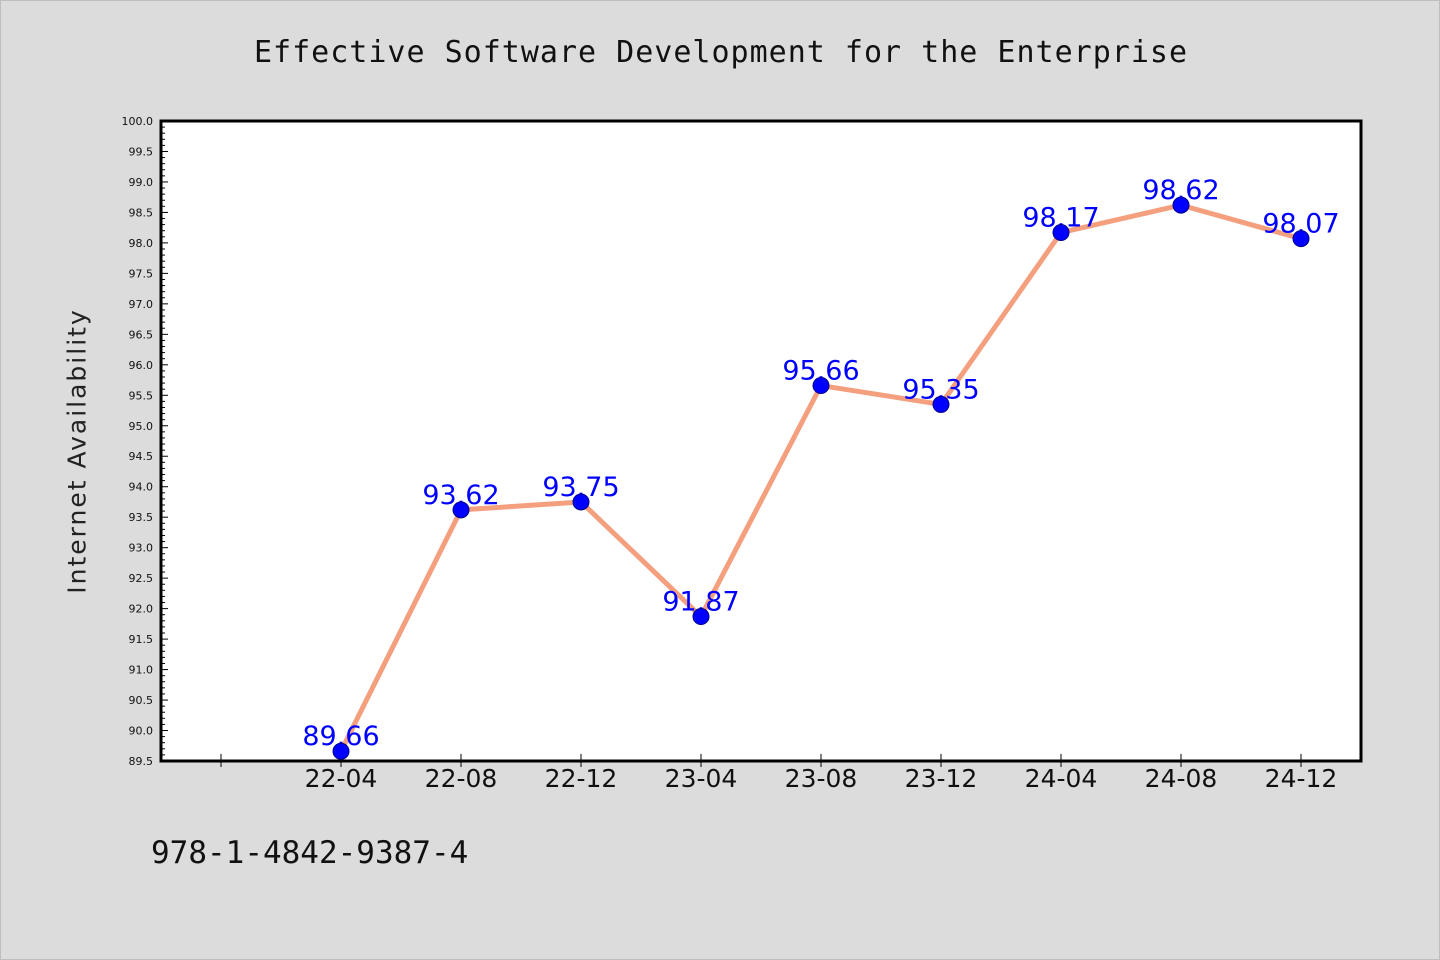  Describe the element at coordinates (141, 212) in the screenshot. I see `y-tick-label: 98.5` at that location.